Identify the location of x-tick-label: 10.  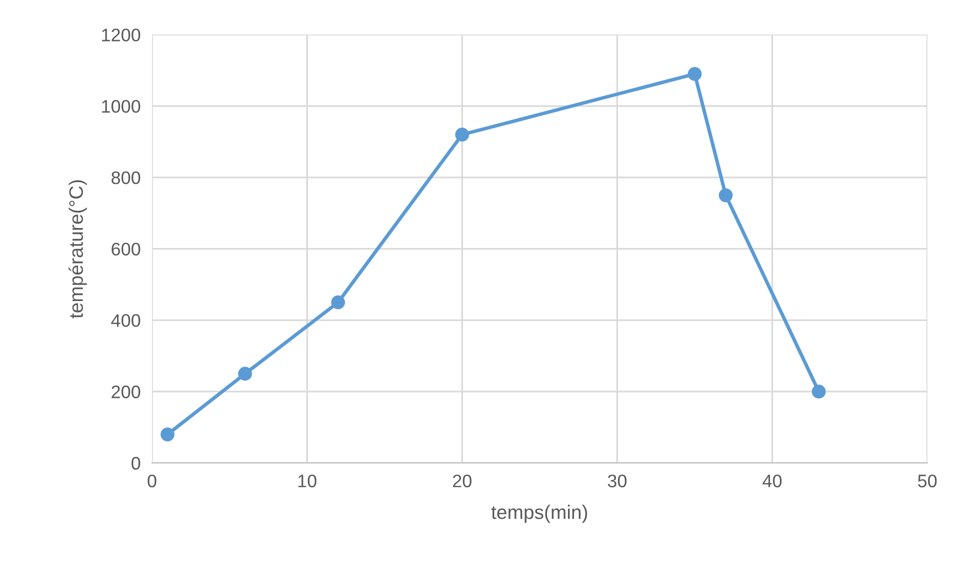
(307, 481).